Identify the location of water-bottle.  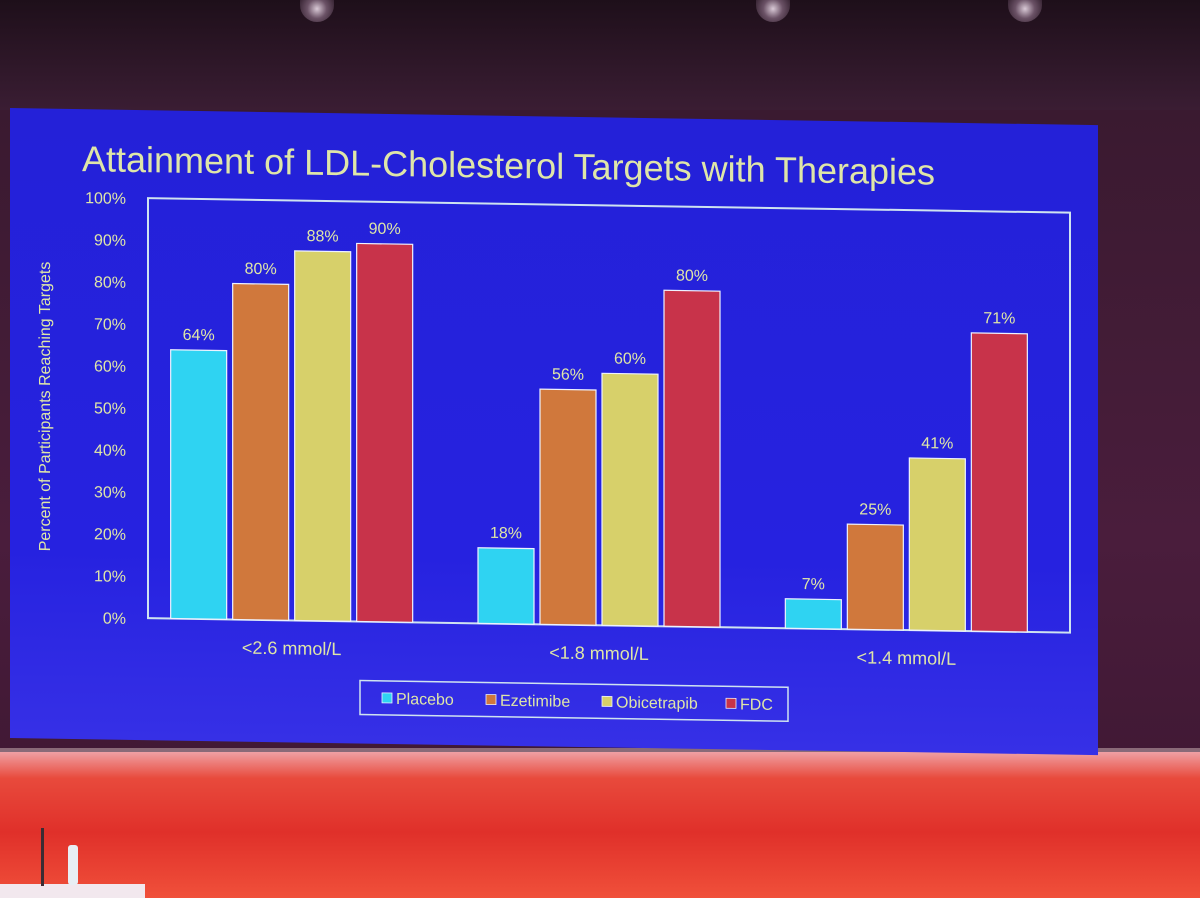
(73, 865).